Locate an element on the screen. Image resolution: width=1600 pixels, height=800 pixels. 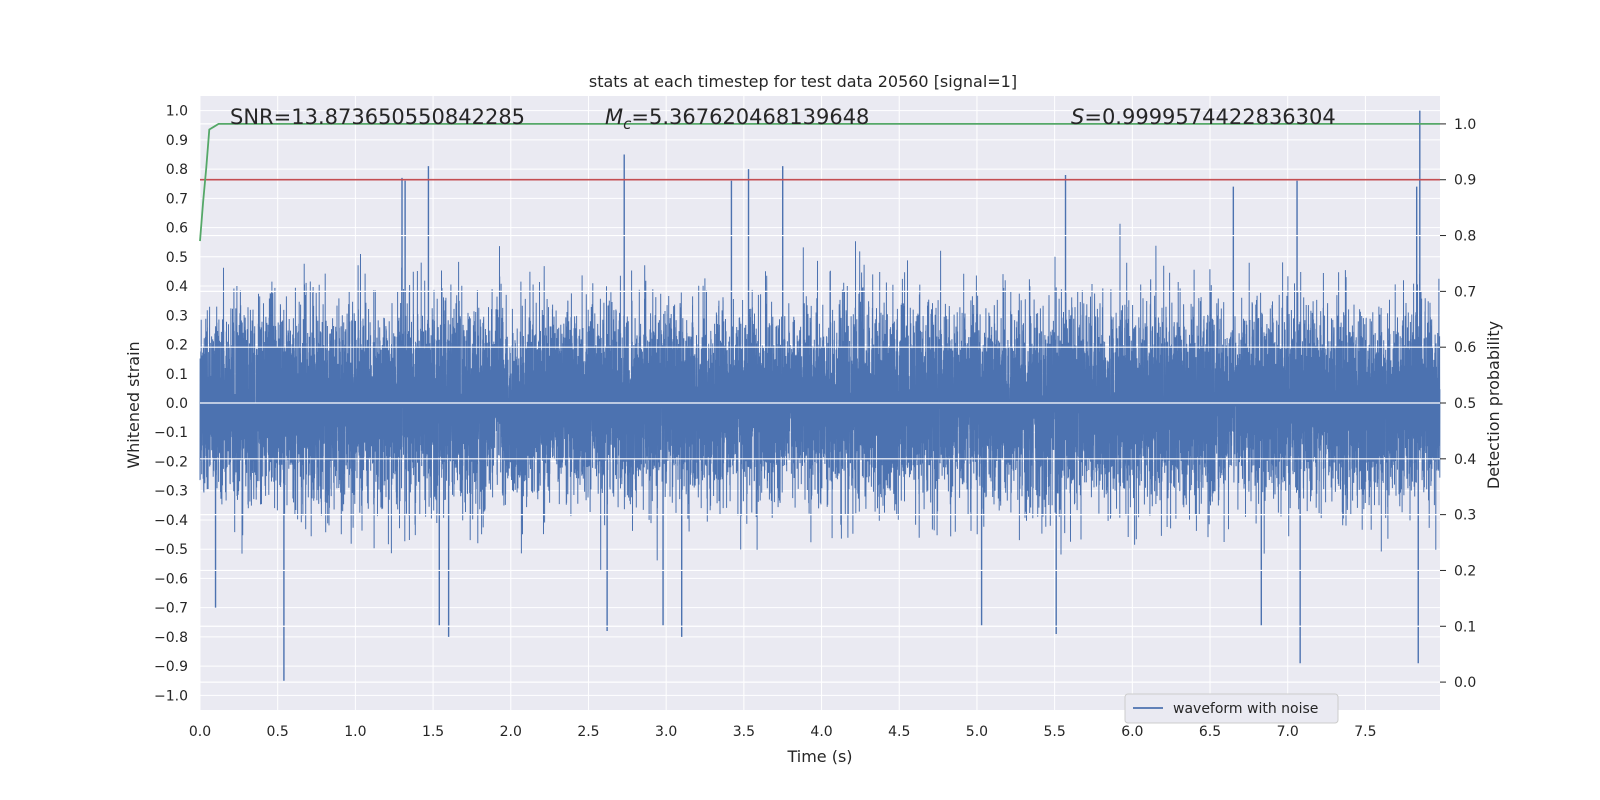
y-tick-label: −0.9 is located at coordinates (171, 667).